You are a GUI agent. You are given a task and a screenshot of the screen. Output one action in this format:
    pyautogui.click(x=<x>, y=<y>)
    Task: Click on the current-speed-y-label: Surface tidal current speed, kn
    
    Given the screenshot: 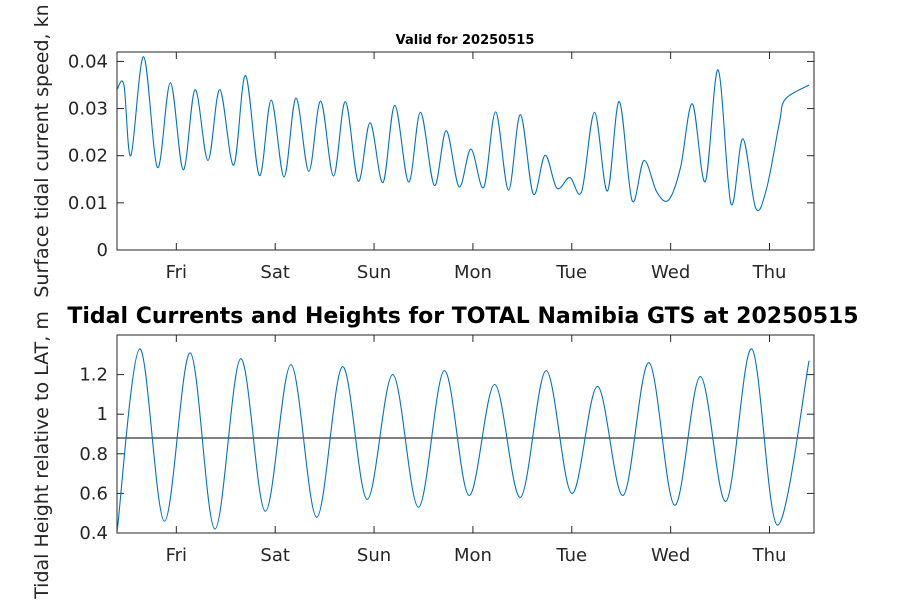 What is the action you would take?
    pyautogui.click(x=42, y=150)
    